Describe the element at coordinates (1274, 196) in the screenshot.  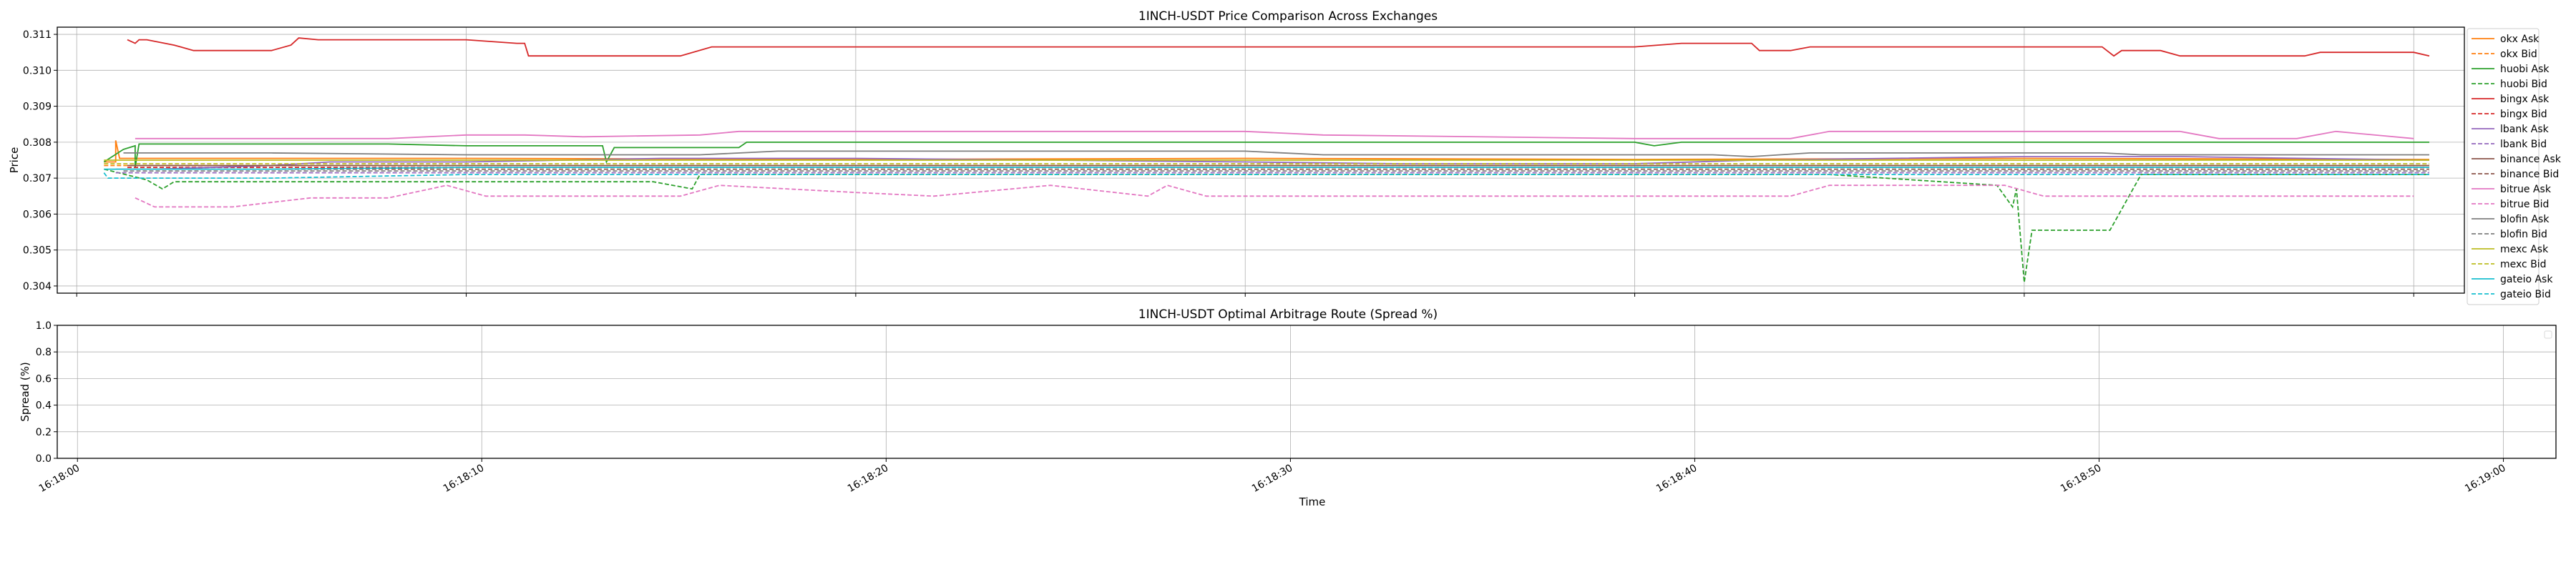
I see `series-line-bitrue-bid` at that location.